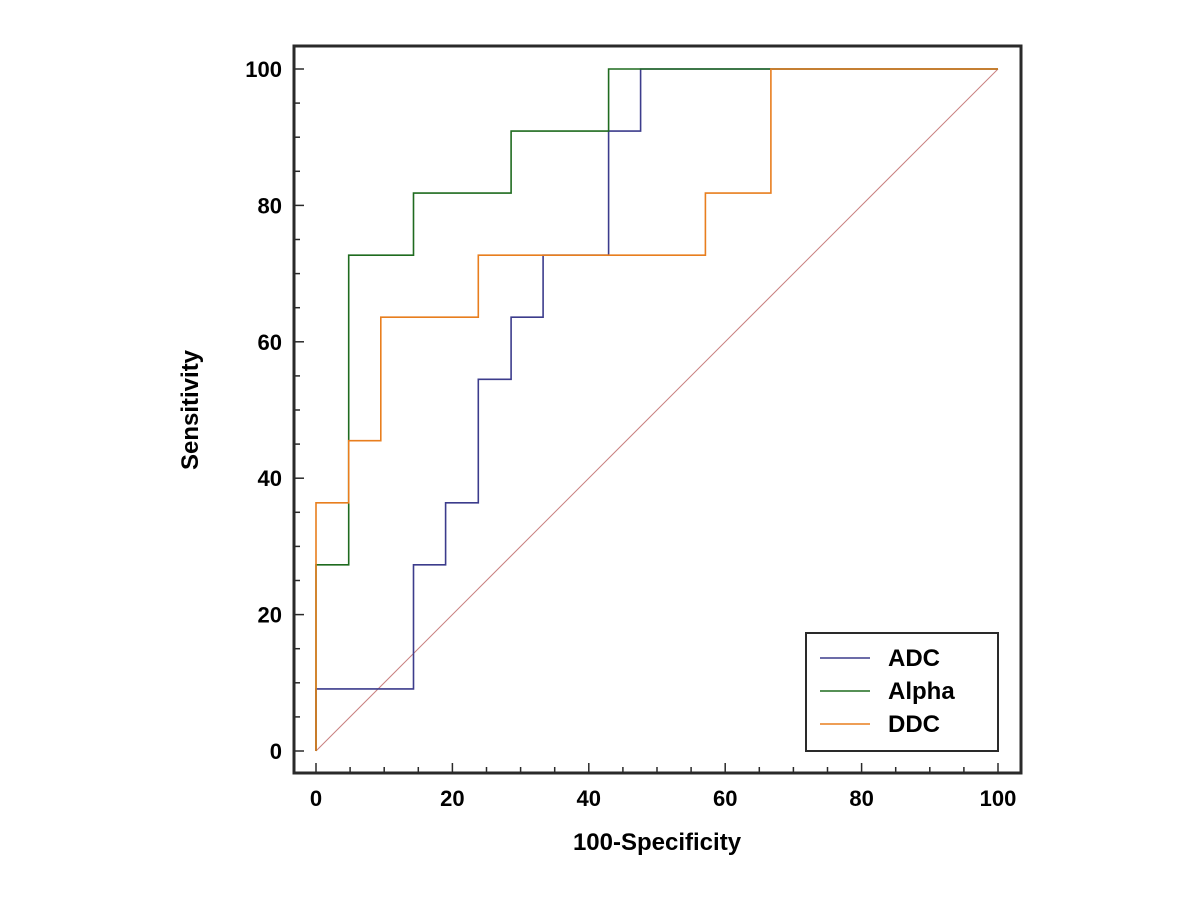  I want to click on x-tick-label-60: 60, so click(725, 798).